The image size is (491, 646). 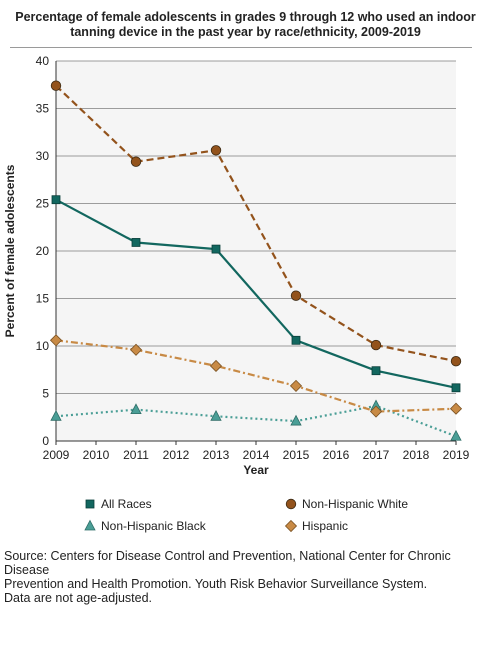 I want to click on y-tick-label: 5, so click(x=45, y=394).